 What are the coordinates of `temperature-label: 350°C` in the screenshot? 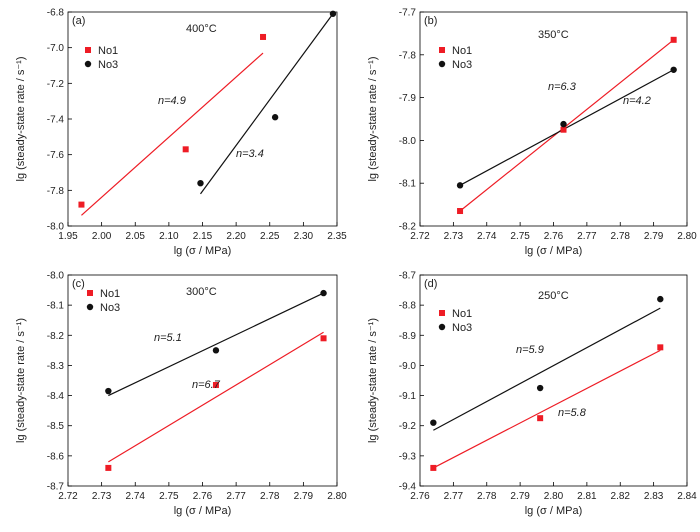 It's located at (553, 35).